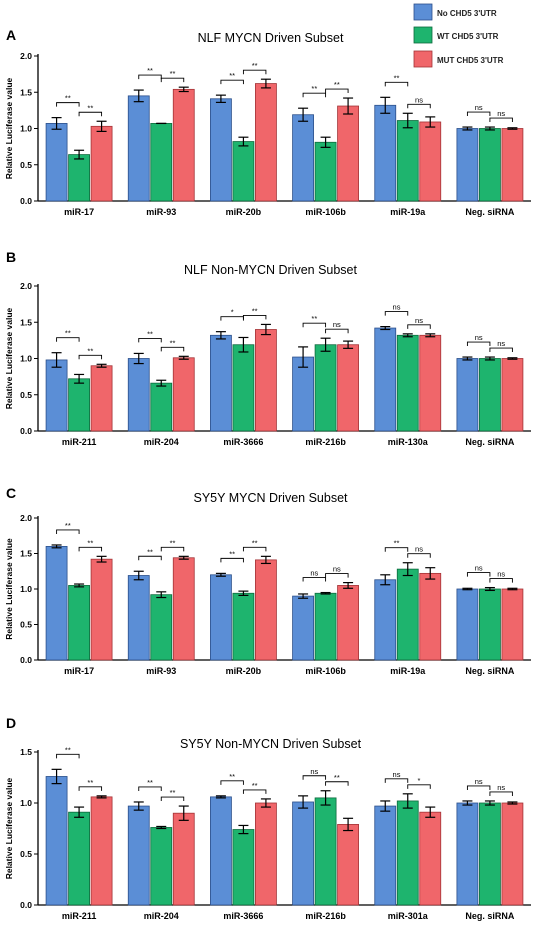 The image size is (550, 943). What do you see at coordinates (408, 671) in the screenshot?
I see `x-tick-label: miR-19a` at bounding box center [408, 671].